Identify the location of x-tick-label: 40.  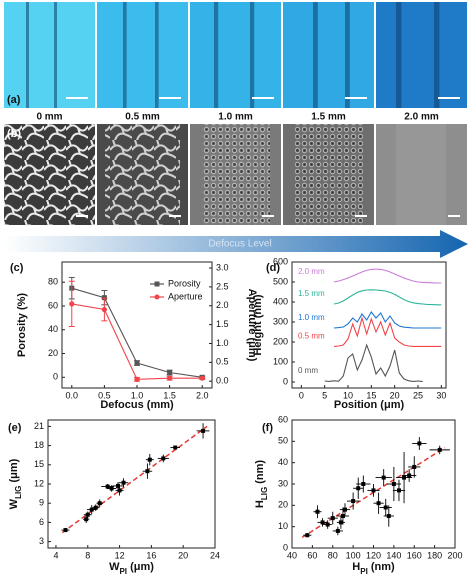
(292, 555).